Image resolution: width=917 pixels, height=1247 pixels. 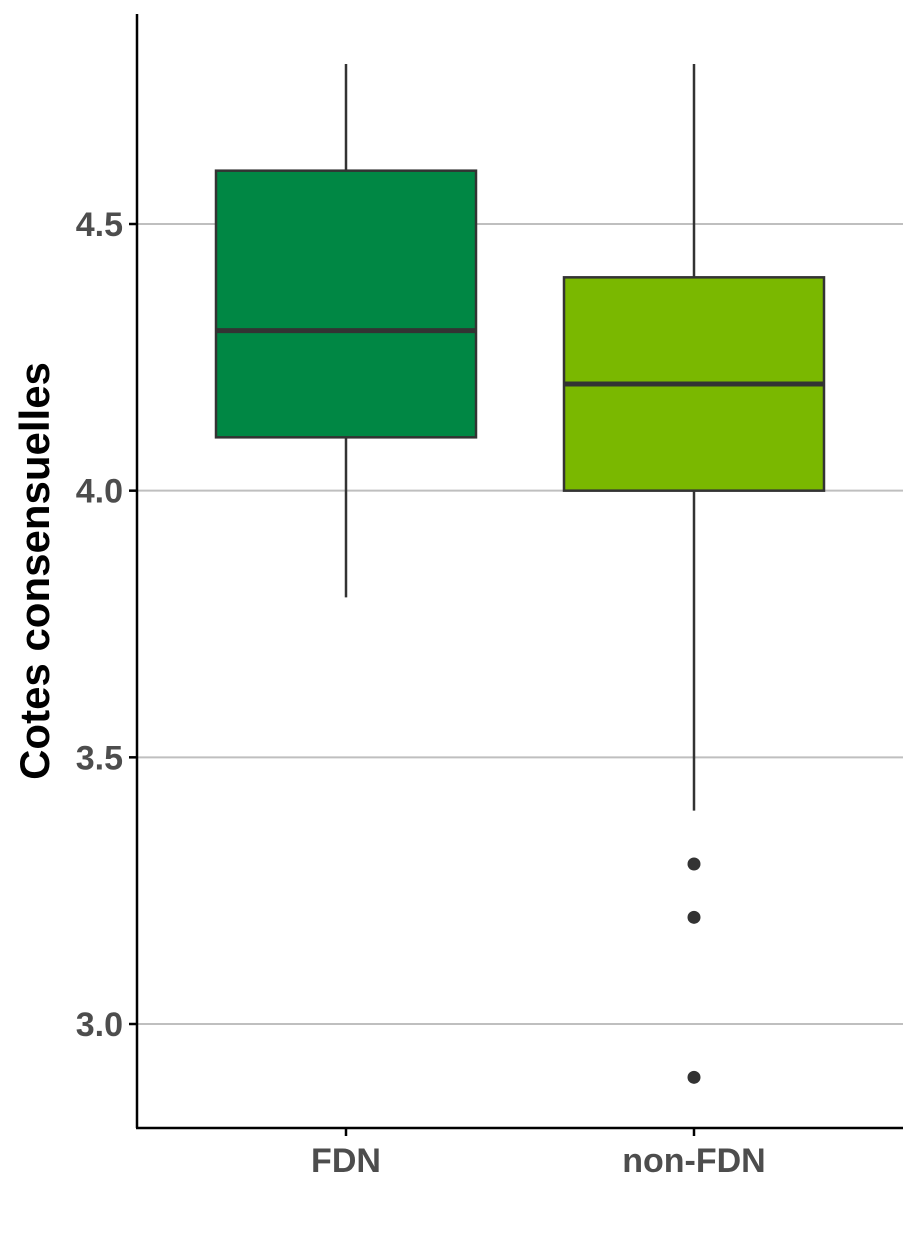 I want to click on box-fdn, so click(x=346, y=331).